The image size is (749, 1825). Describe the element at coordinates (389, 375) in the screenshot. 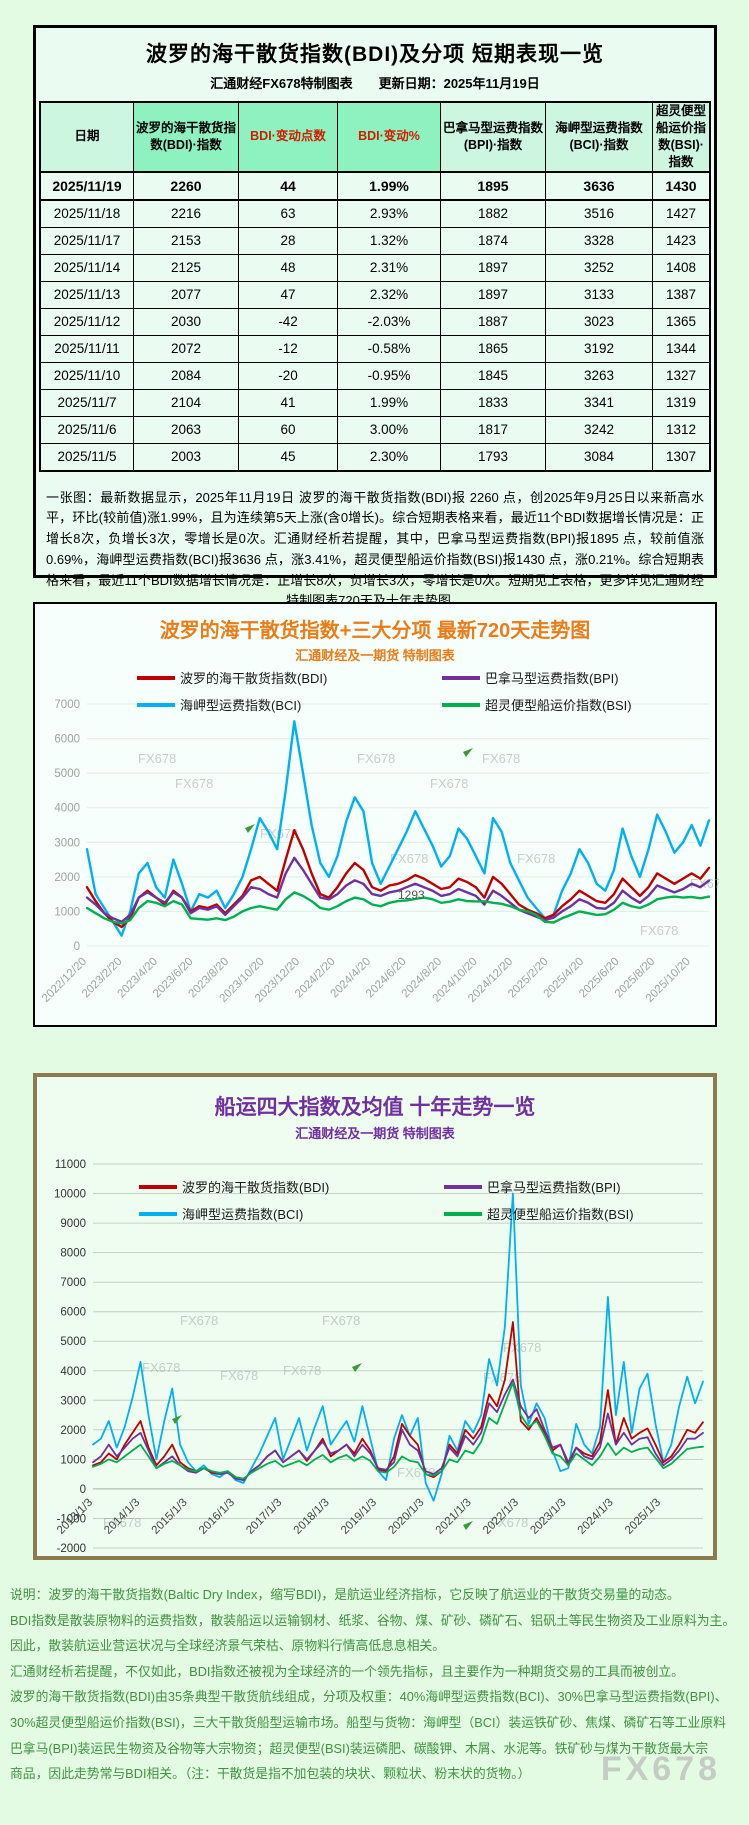

I see `table-cell: -0.95%` at that location.